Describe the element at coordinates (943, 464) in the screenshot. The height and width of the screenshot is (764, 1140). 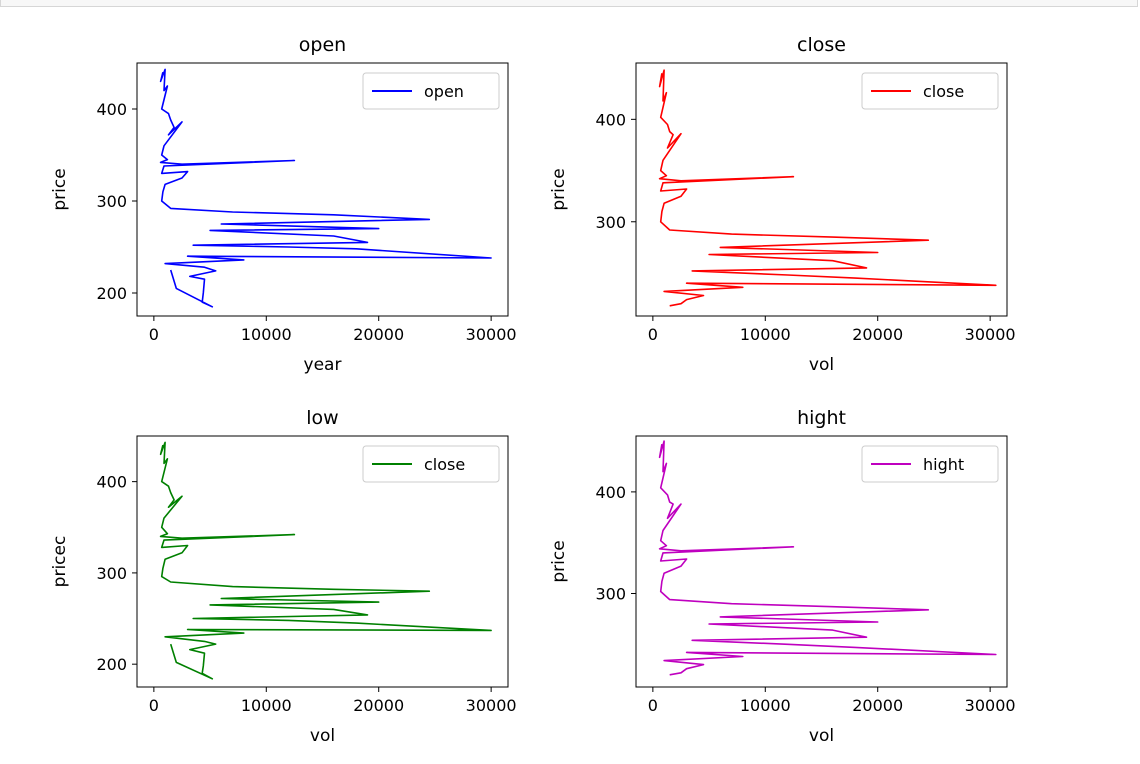
I see `legend-label: hight` at that location.